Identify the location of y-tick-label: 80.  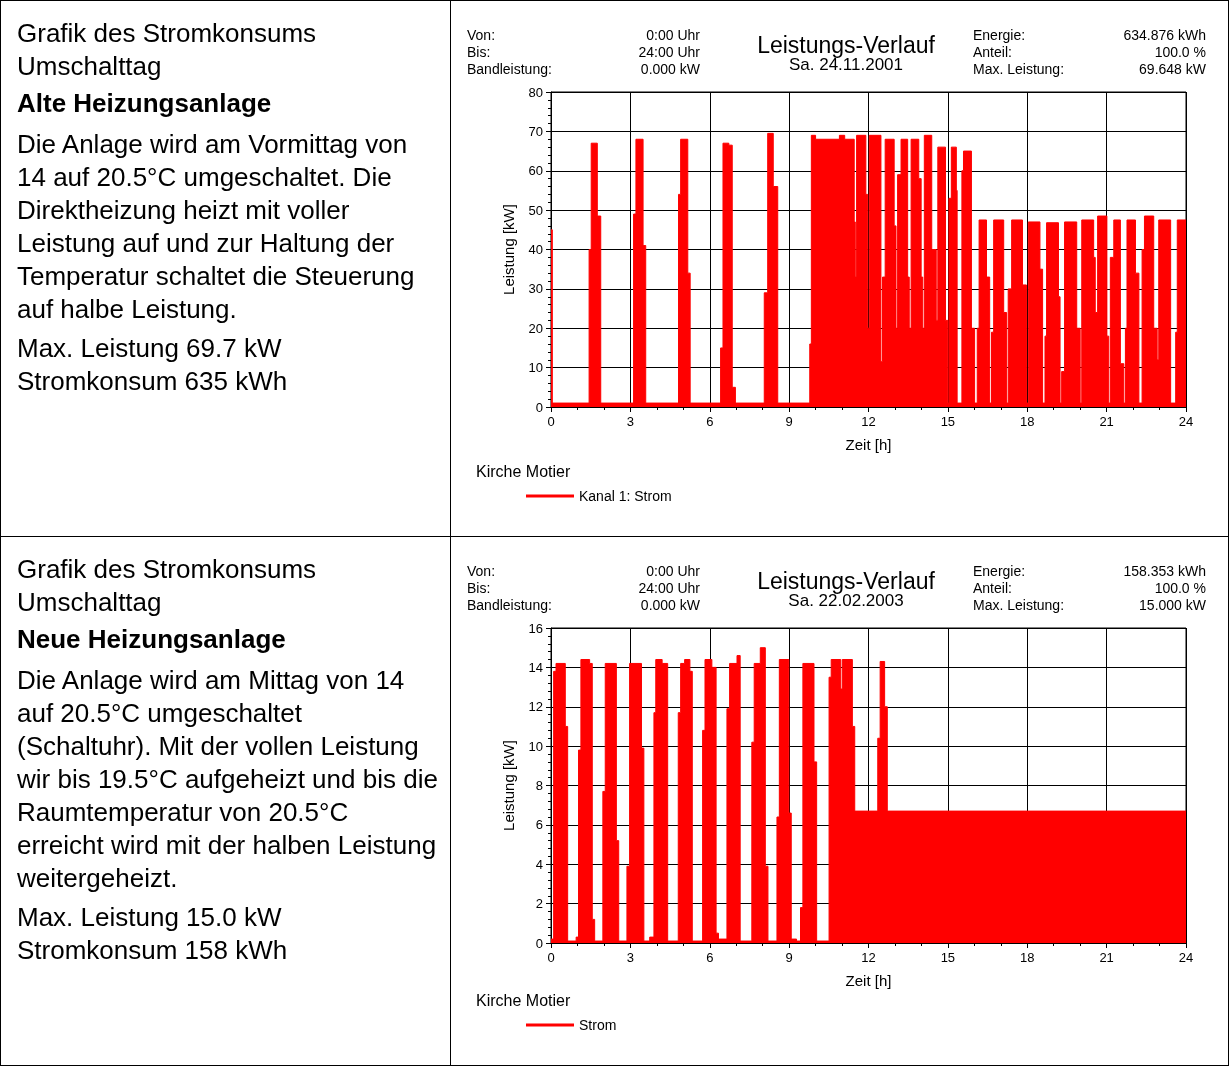
(535, 92).